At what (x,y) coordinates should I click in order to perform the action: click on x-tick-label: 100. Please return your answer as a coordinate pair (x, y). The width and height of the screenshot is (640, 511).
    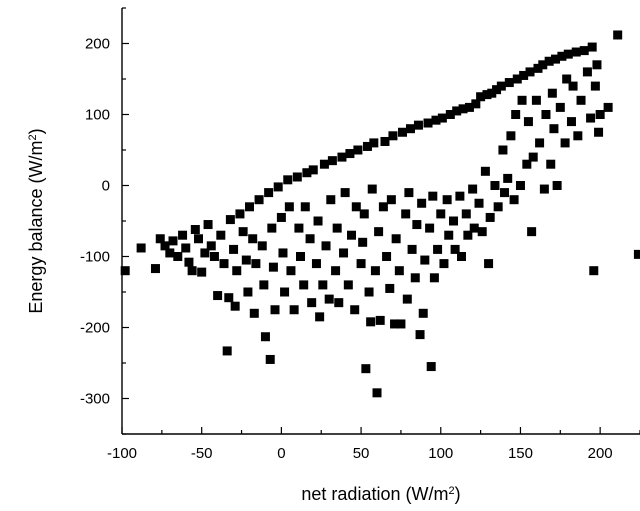
    Looking at the image, I should click on (440, 453).